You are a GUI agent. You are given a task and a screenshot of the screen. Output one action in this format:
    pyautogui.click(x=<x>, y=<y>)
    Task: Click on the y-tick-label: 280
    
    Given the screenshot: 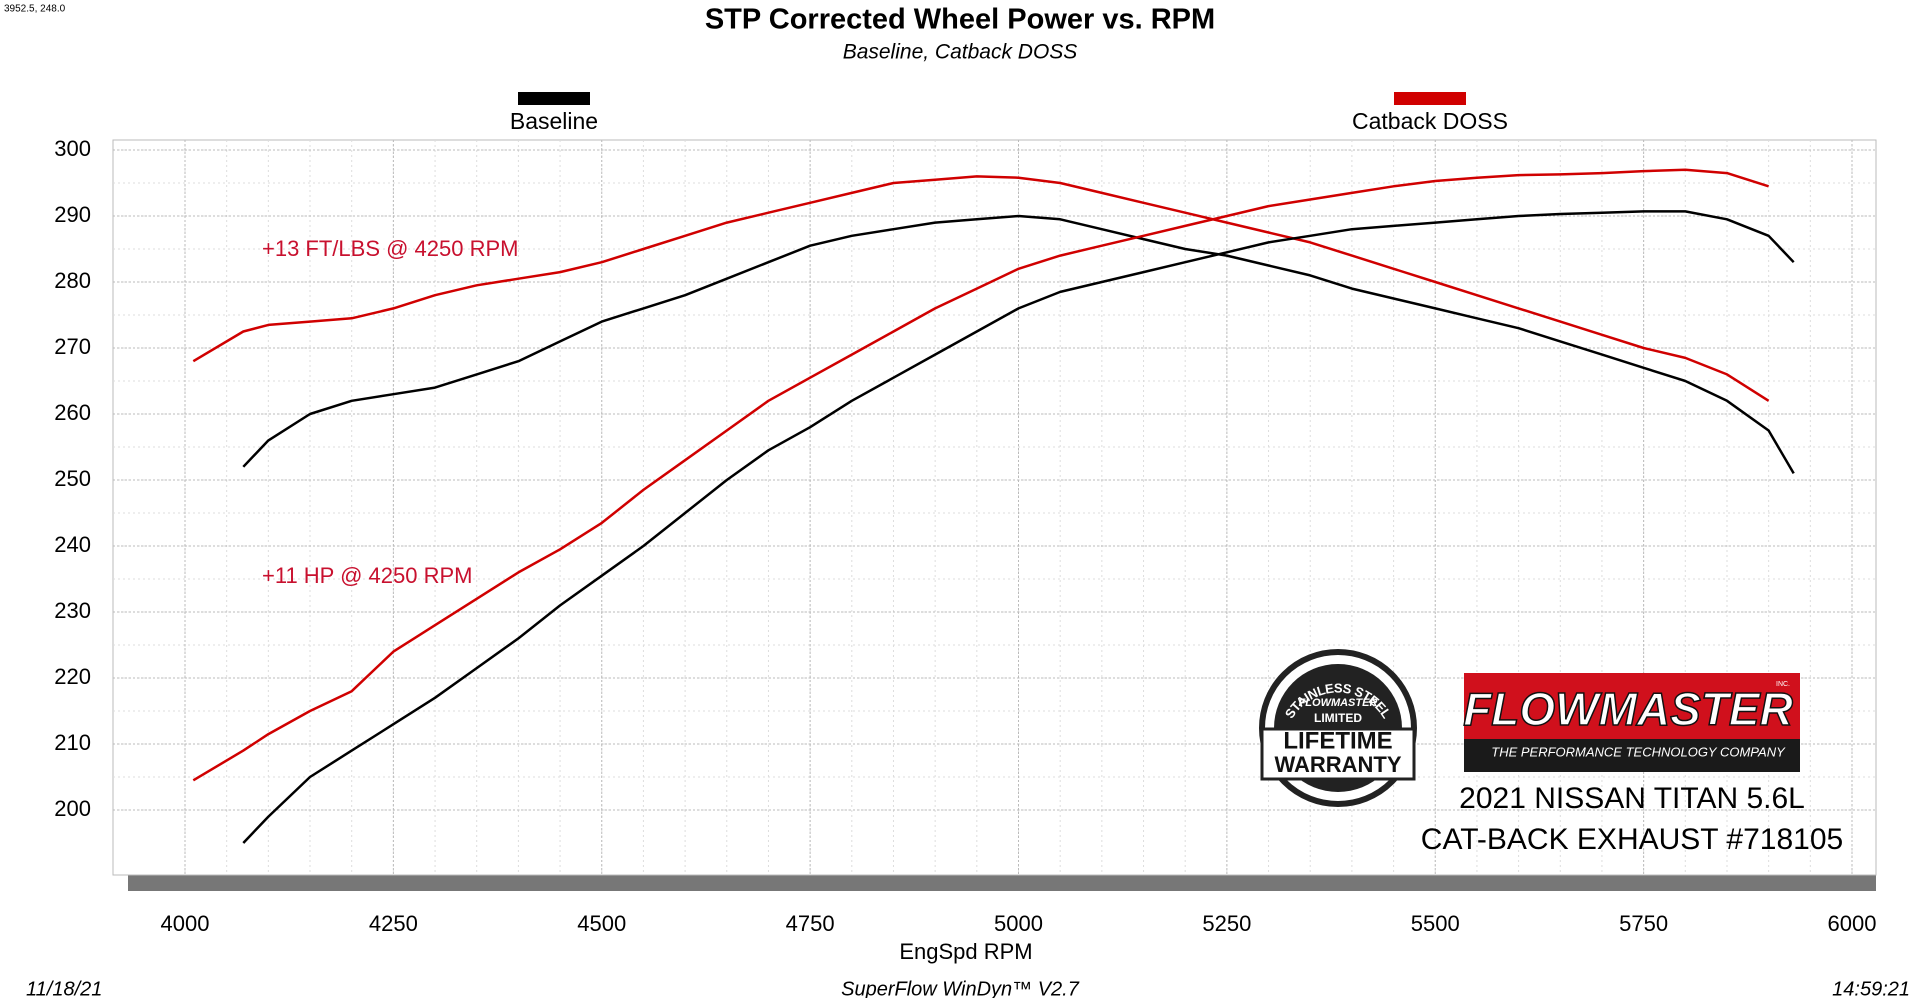 What is the action you would take?
    pyautogui.click(x=72, y=280)
    